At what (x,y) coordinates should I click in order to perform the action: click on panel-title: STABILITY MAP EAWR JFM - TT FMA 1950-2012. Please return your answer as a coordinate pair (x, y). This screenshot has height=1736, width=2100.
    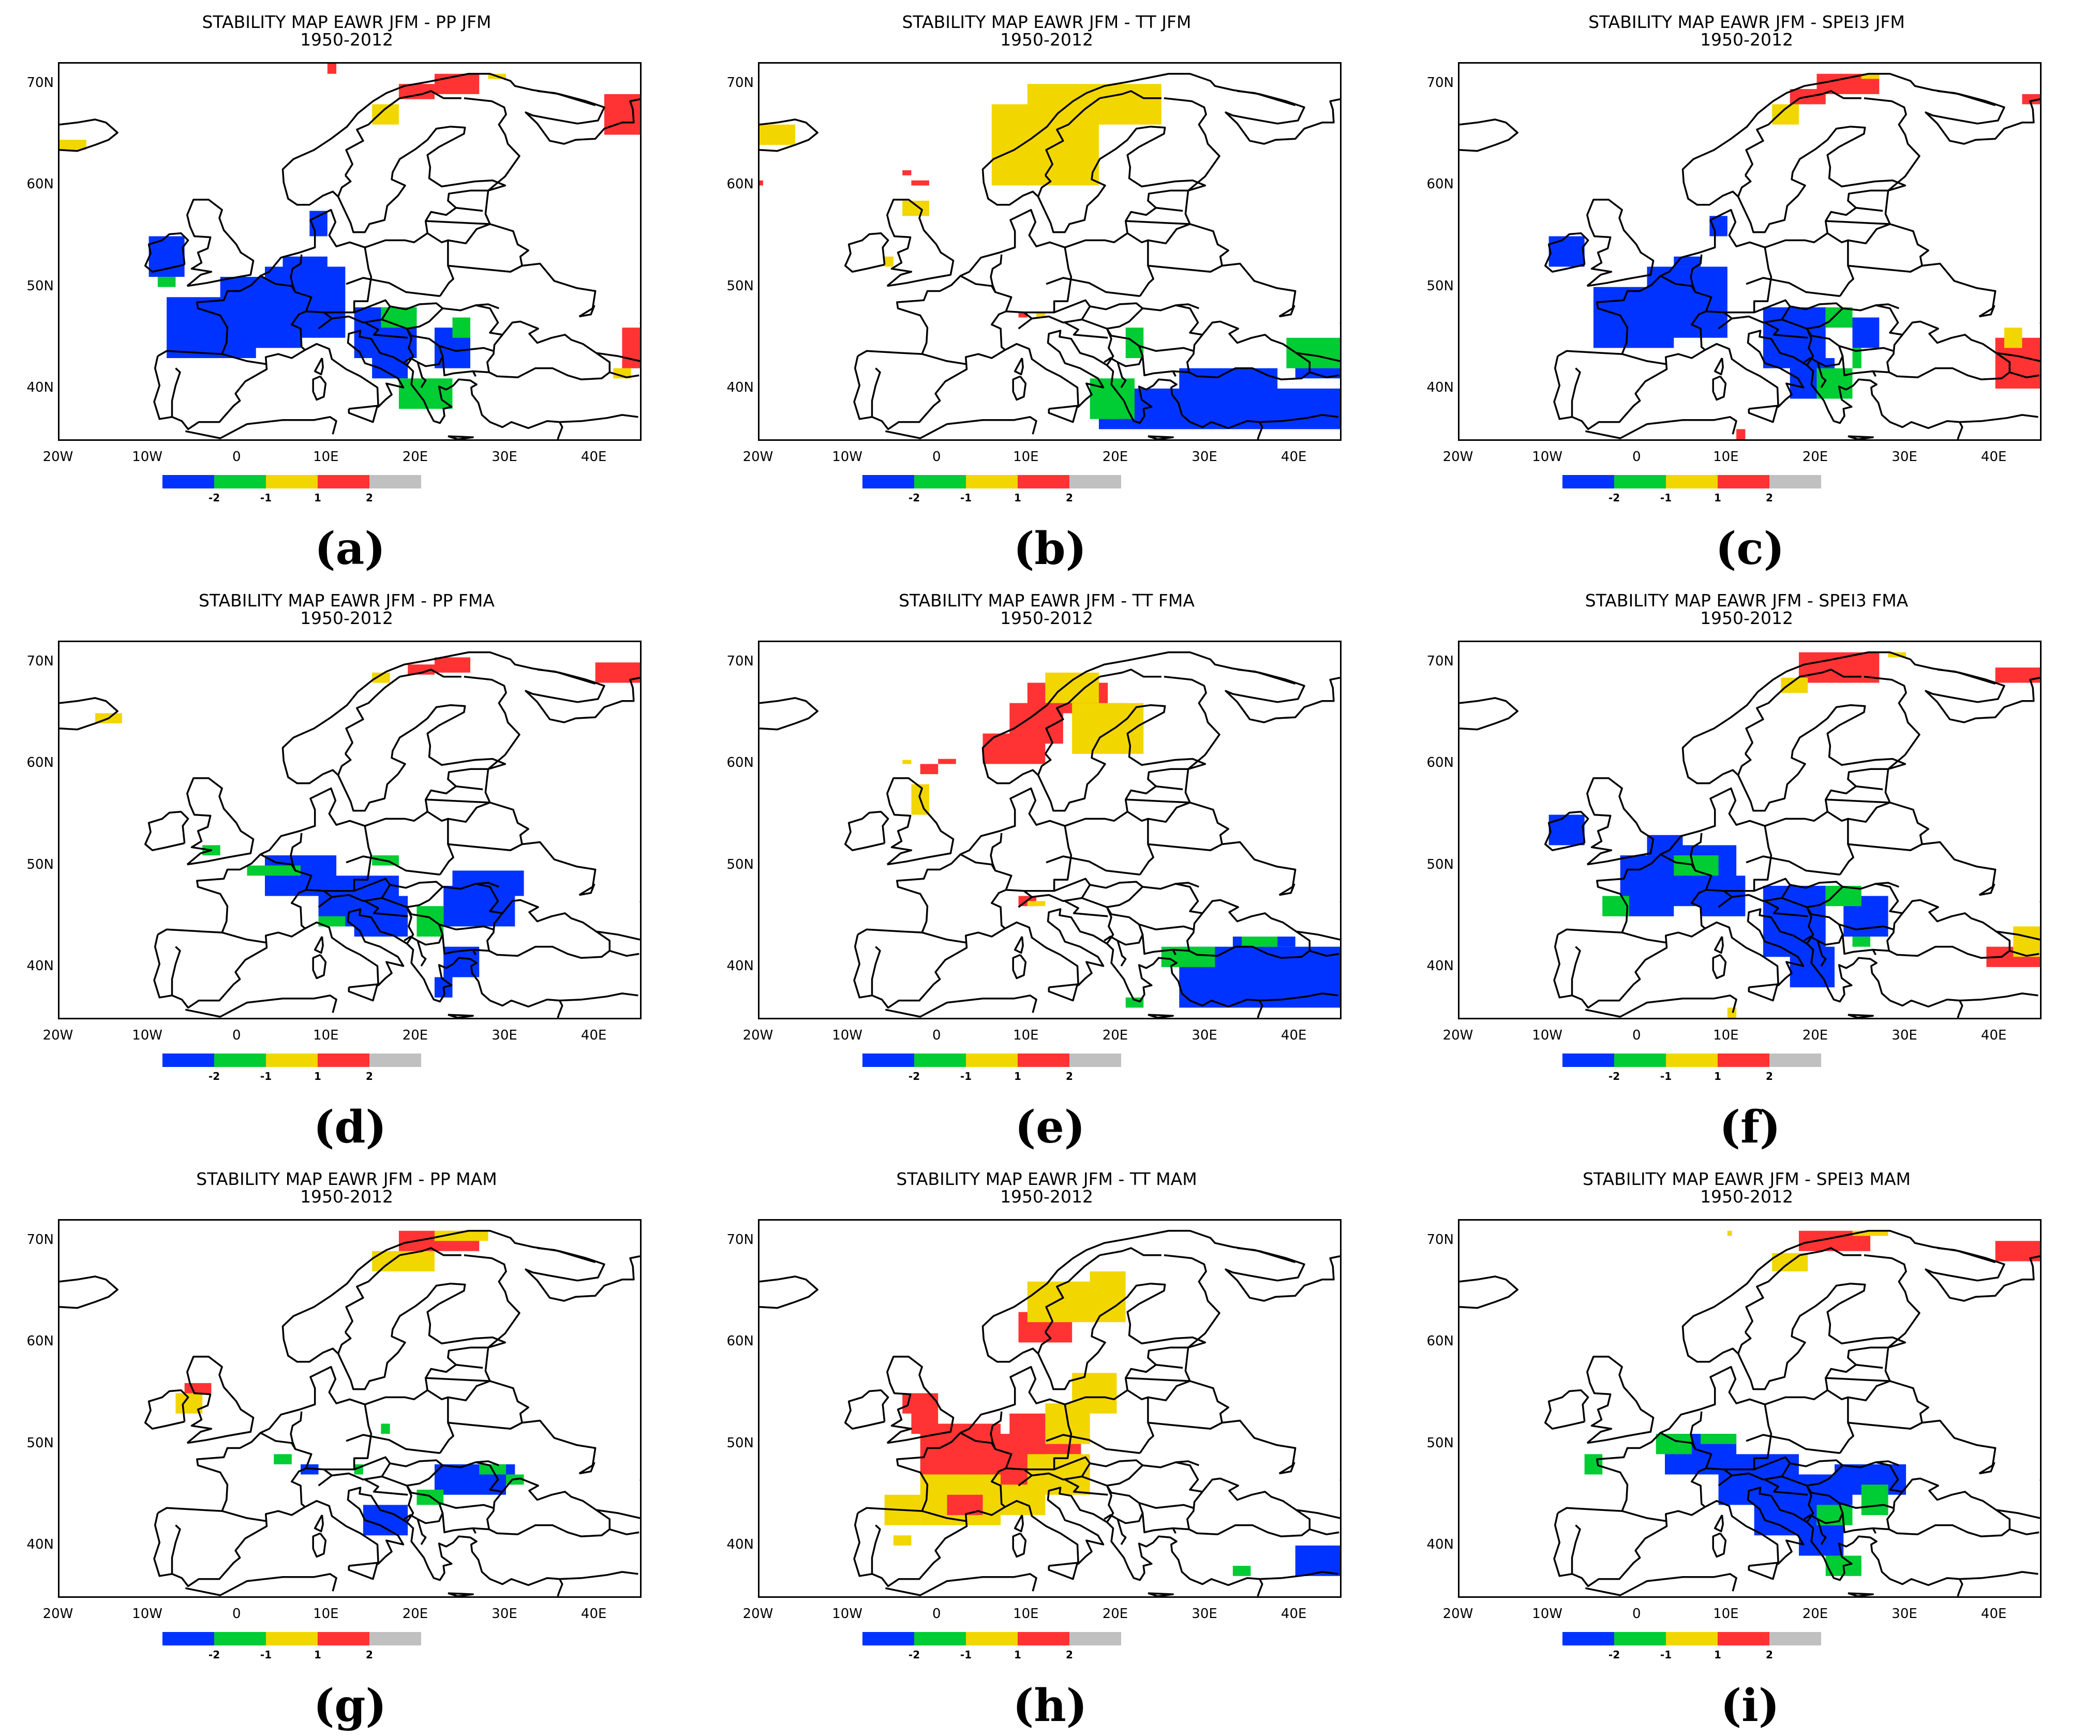
    Looking at the image, I should click on (1047, 609).